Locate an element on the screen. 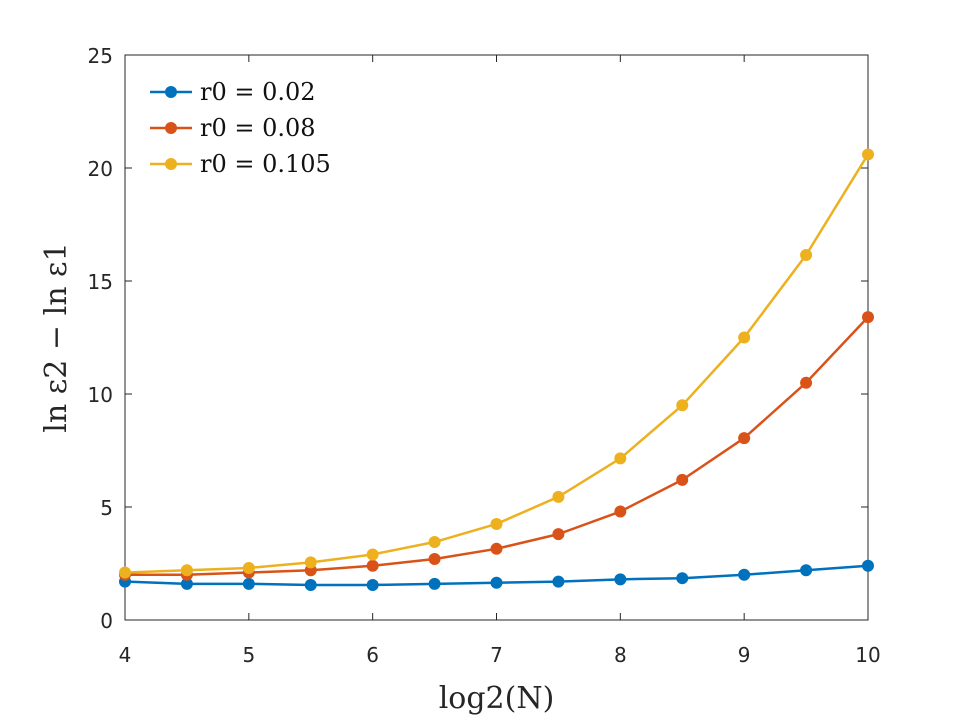 Image resolution: width=960 pixels, height=725 pixels. x-tick-label: 8 is located at coordinates (620, 655).